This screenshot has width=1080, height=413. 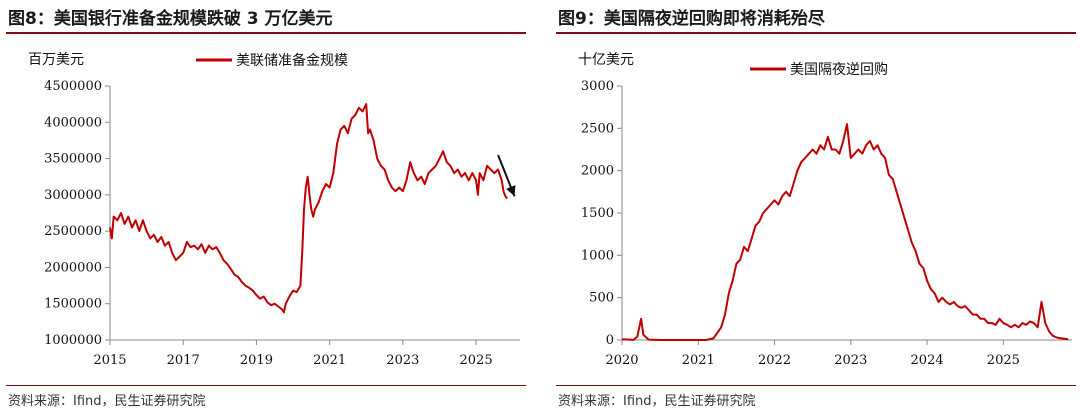 I want to click on y-tick-label: 1000, so click(x=597, y=255).